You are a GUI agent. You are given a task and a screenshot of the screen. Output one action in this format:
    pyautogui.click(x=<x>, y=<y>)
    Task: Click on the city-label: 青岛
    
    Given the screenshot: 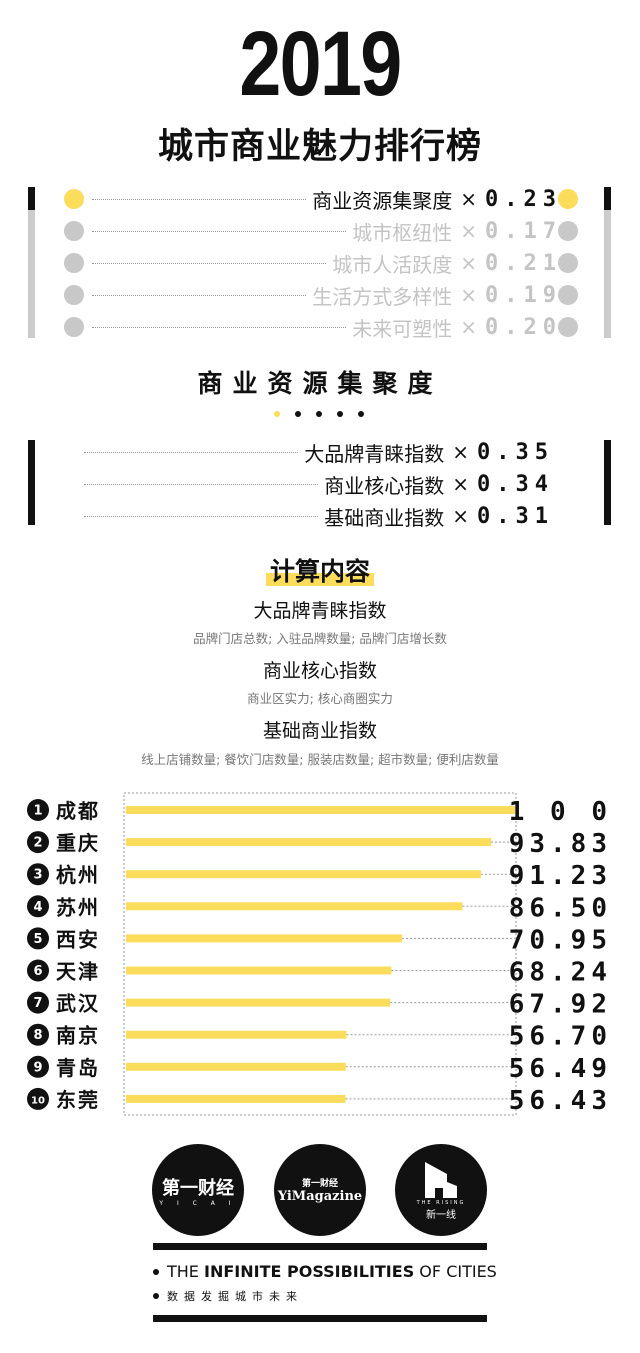 What is the action you would take?
    pyautogui.click(x=78, y=1068)
    